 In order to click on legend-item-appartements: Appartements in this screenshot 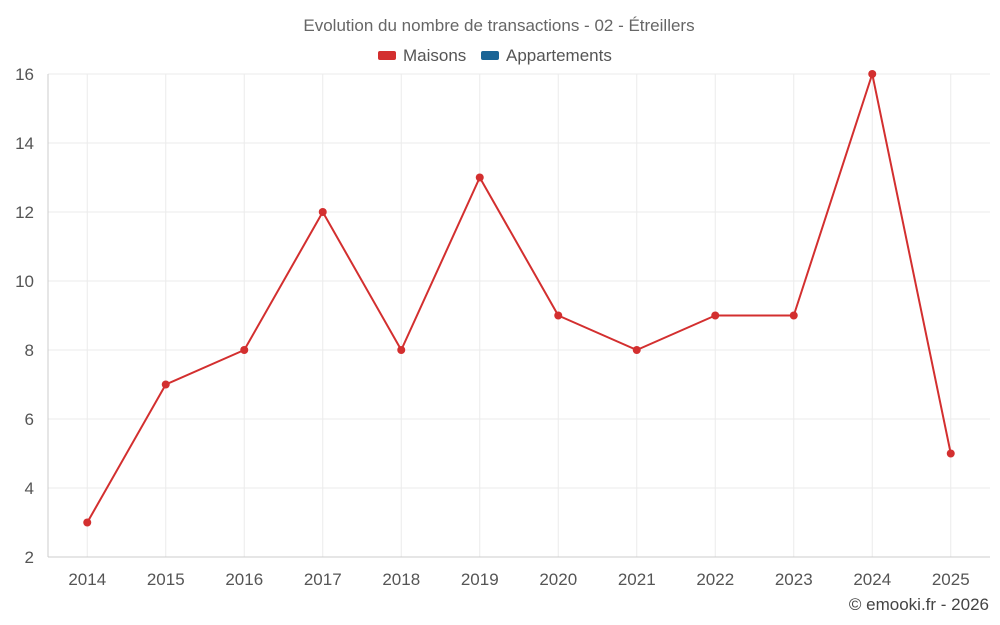, I will do `click(546, 55)`.